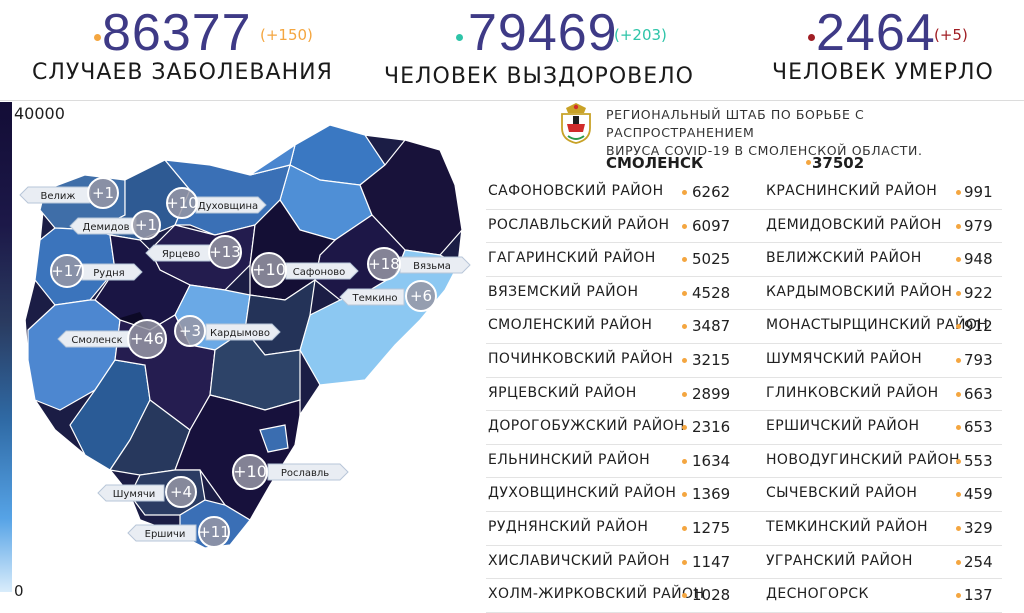  I want to click on district-name: МОНАСТЫРЩИНСКИЙ РАЙОН, so click(877, 325).